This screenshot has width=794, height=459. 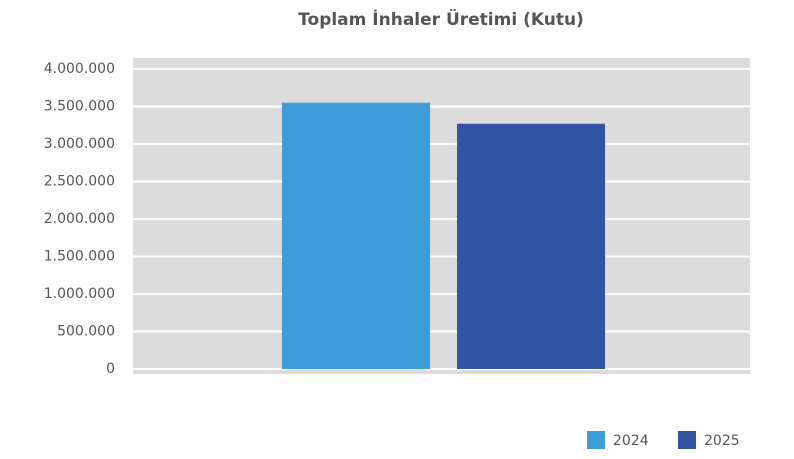 What do you see at coordinates (79, 144) in the screenshot?
I see `y-tick-label: 3.000.000` at bounding box center [79, 144].